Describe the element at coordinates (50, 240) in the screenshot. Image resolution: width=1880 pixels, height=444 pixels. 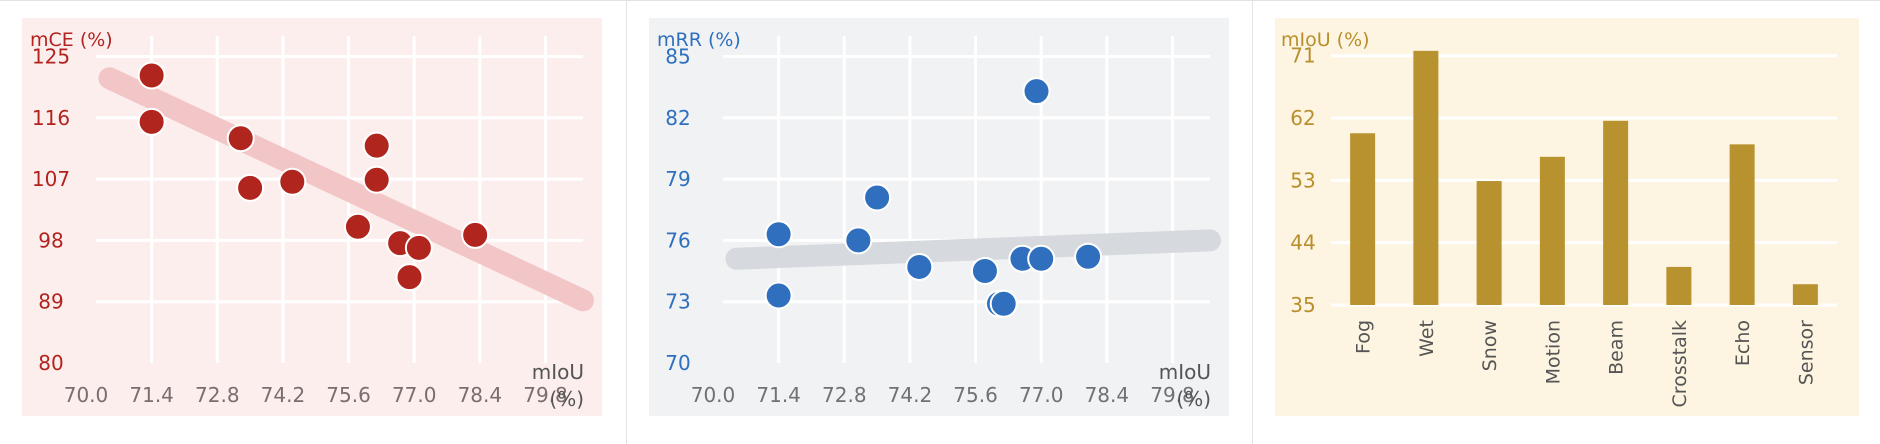
I see `y-tick-label: 98` at that location.